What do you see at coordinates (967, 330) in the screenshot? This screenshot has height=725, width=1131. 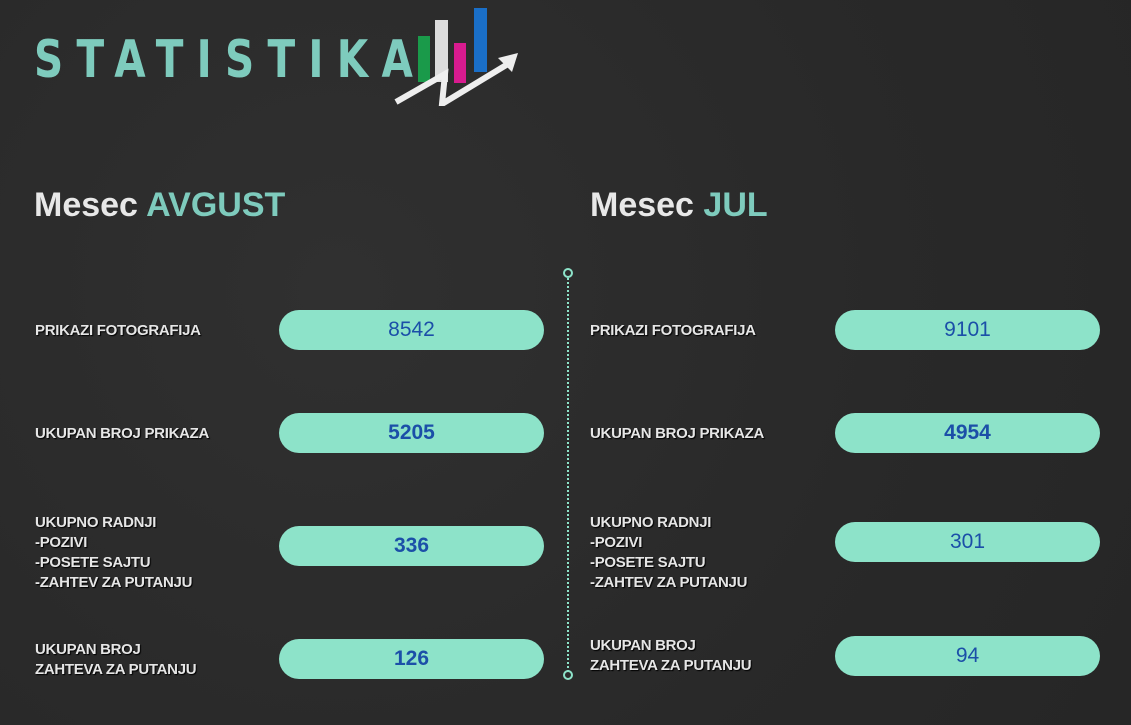 I see `stat-value-pill: 9101` at bounding box center [967, 330].